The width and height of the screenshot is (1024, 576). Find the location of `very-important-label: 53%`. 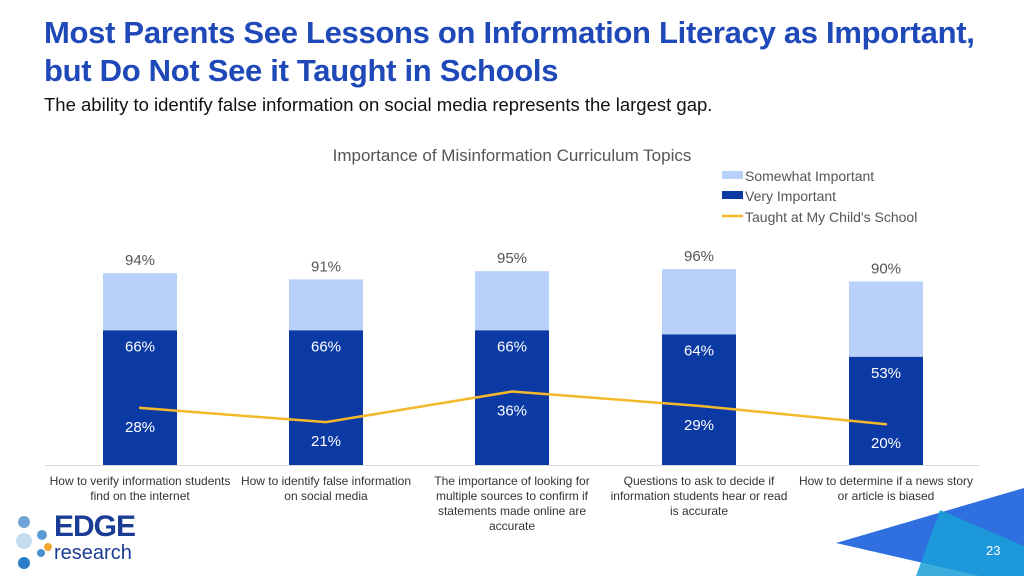

very-important-label: 53% is located at coordinates (886, 373).